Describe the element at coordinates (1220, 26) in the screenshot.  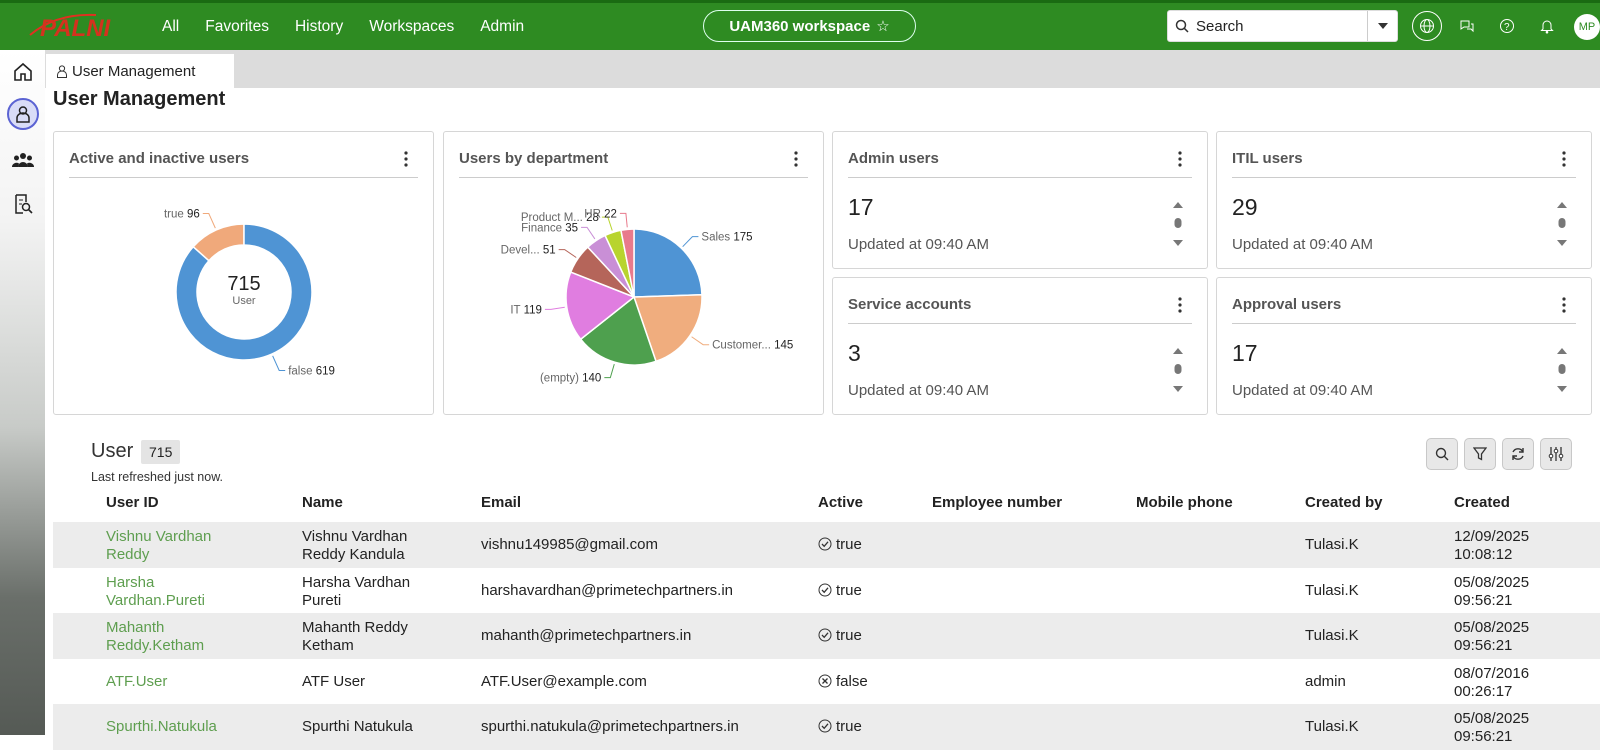
I see `search-input: Search` at that location.